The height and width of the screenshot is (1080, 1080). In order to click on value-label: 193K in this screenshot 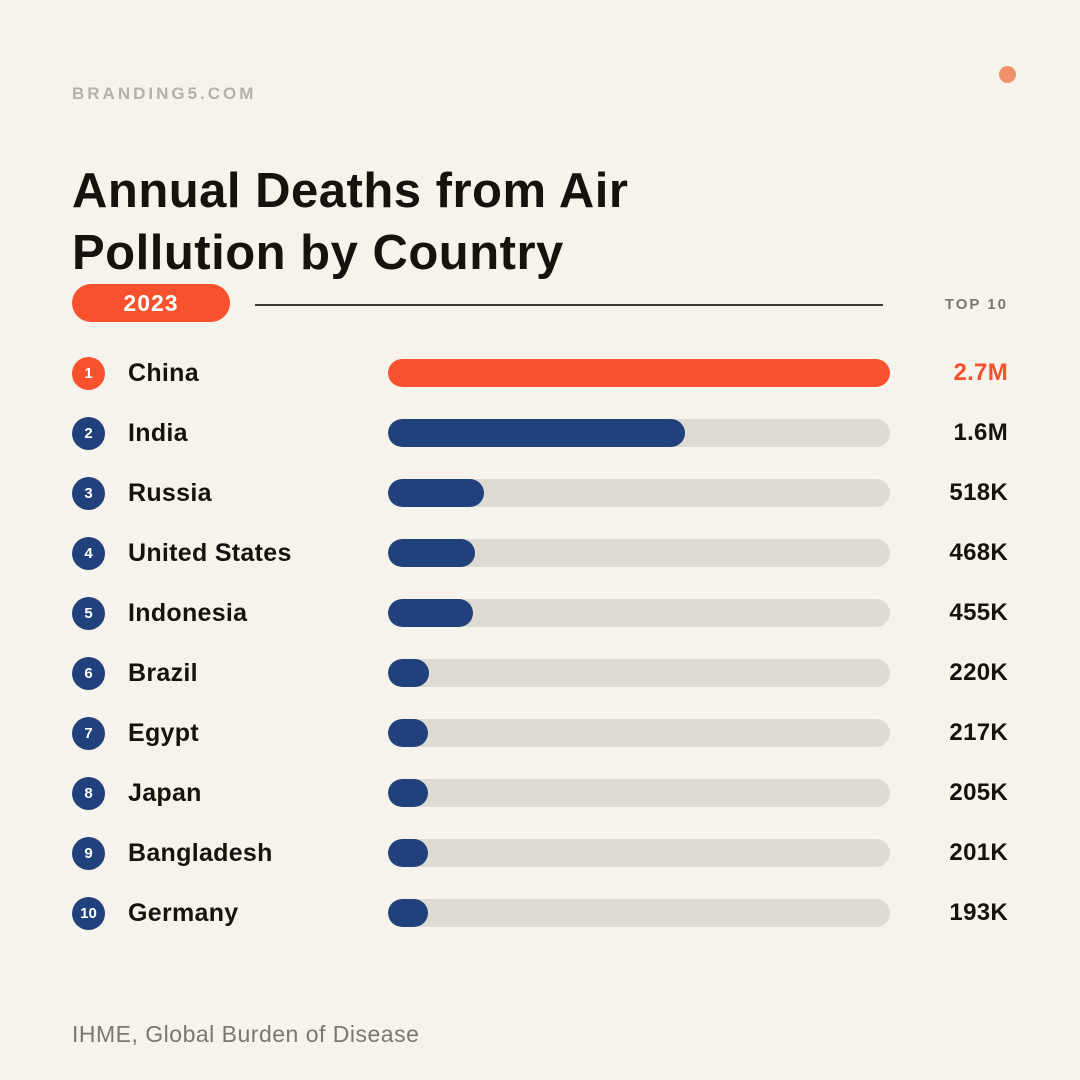, I will do `click(978, 912)`.